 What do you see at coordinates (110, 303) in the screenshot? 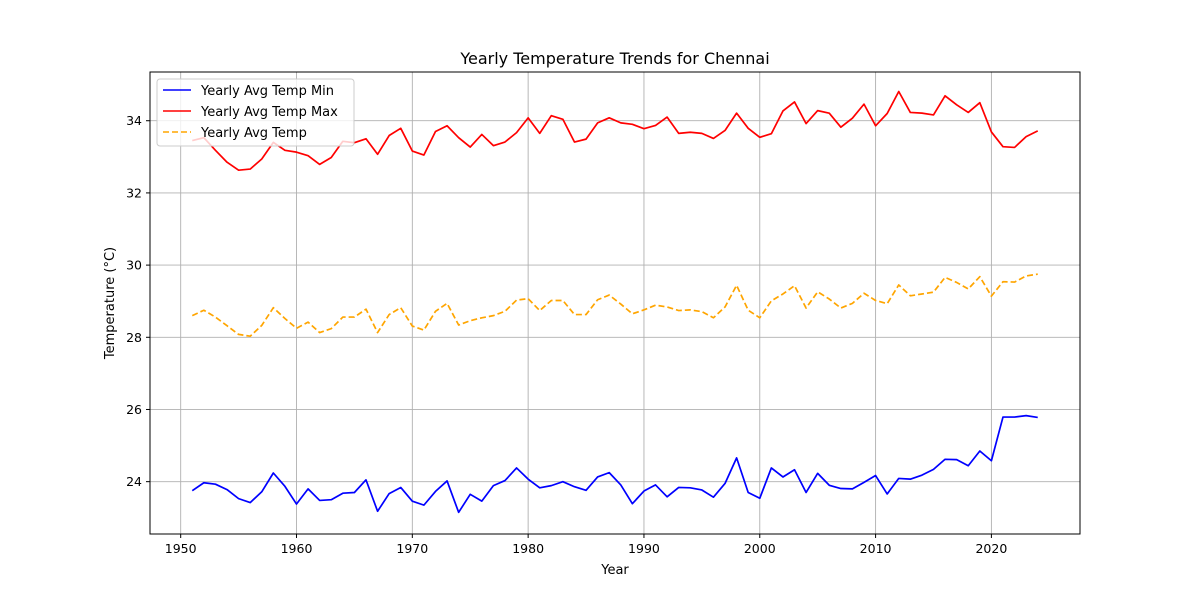
I see `y-axis-label: Temperature (°C)` at bounding box center [110, 303].